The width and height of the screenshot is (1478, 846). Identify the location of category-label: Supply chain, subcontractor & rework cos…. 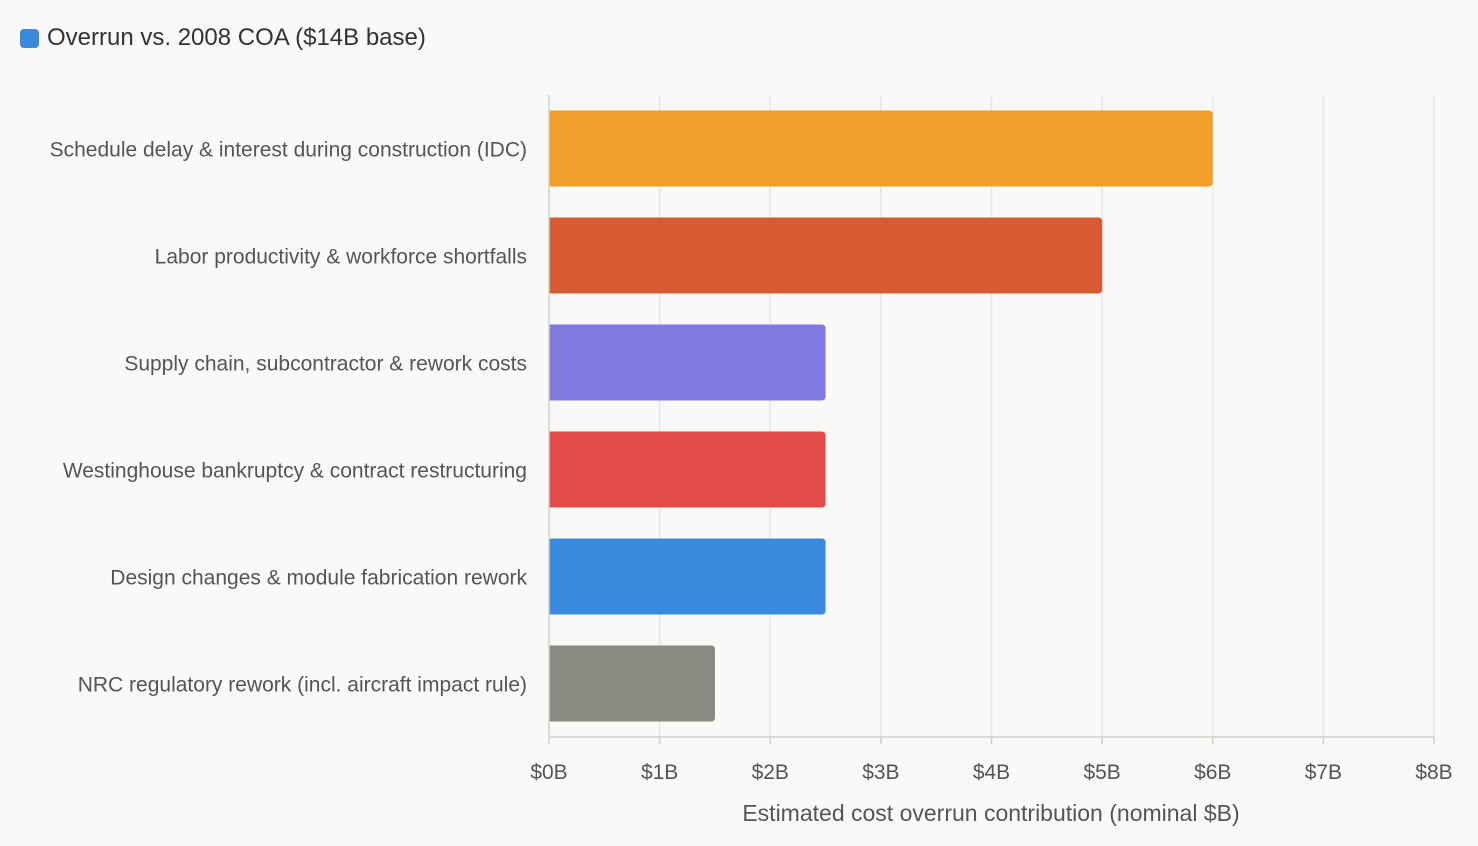
(325, 364).